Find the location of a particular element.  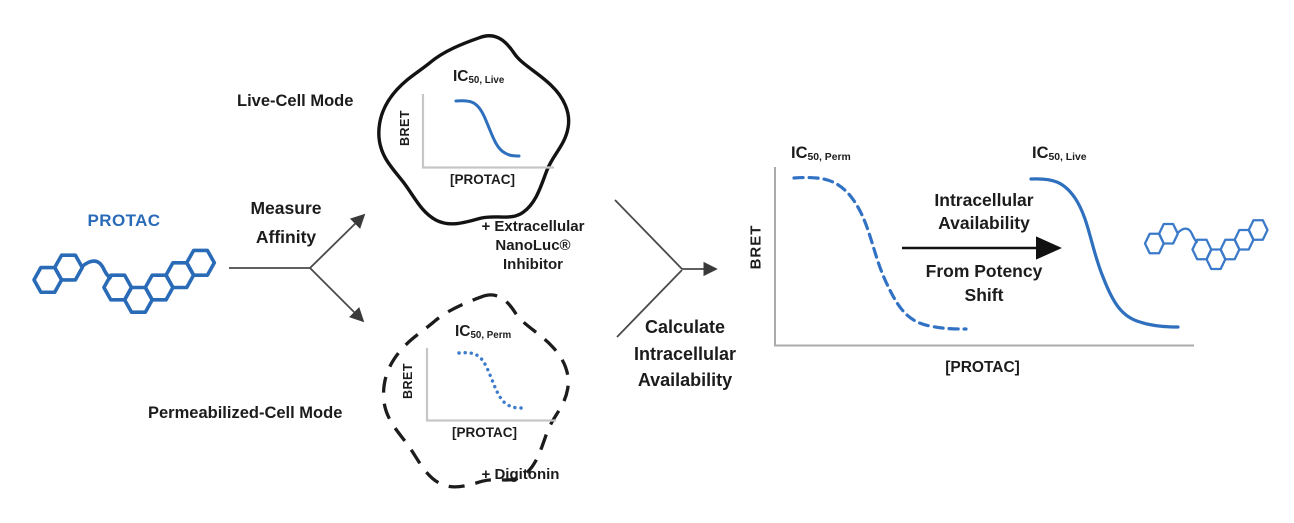

protac-label: PROTAC is located at coordinates (124, 220).